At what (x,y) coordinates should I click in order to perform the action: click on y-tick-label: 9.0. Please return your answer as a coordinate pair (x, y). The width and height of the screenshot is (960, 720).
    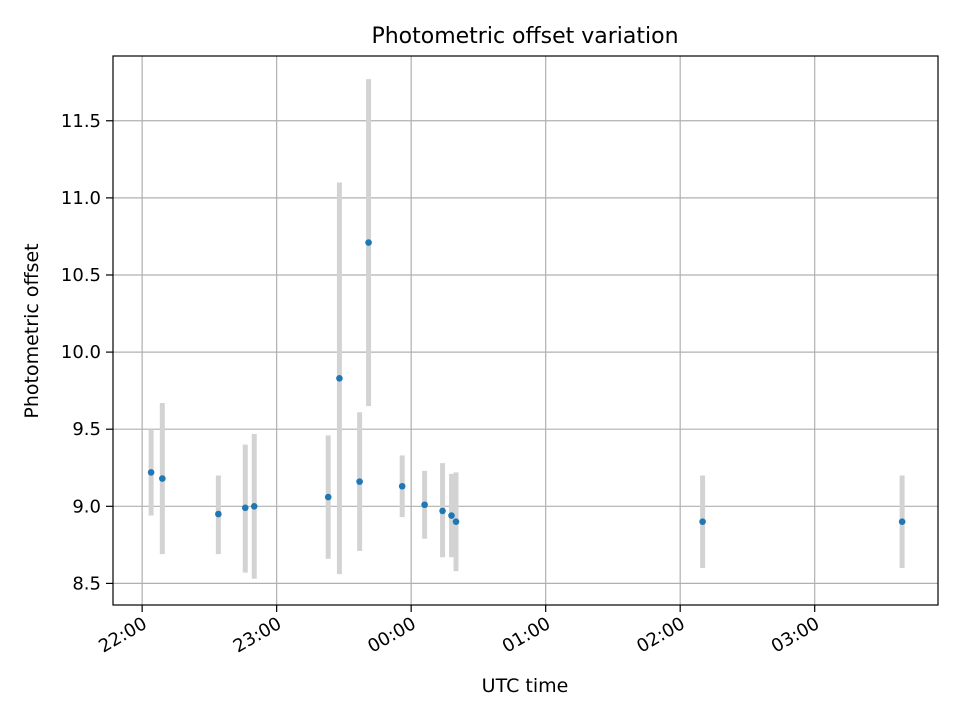
    Looking at the image, I should click on (86, 506).